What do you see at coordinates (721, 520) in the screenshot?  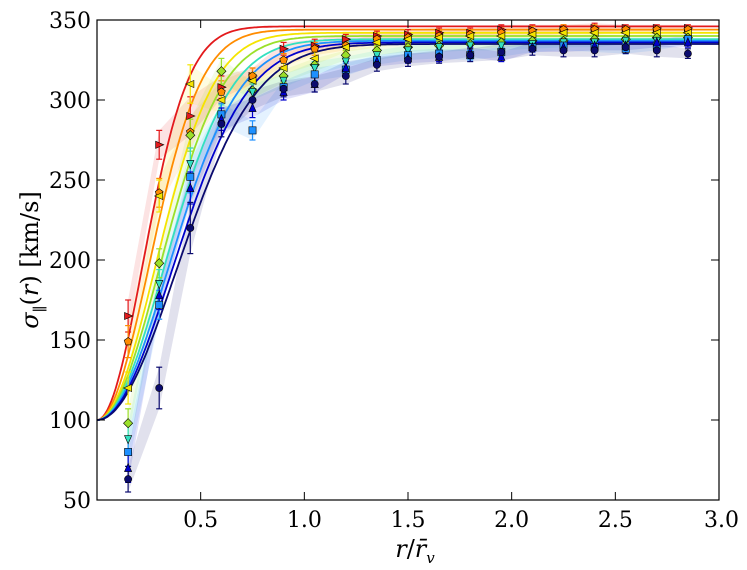 I see `x-tick-label: 3.0` at bounding box center [721, 520].